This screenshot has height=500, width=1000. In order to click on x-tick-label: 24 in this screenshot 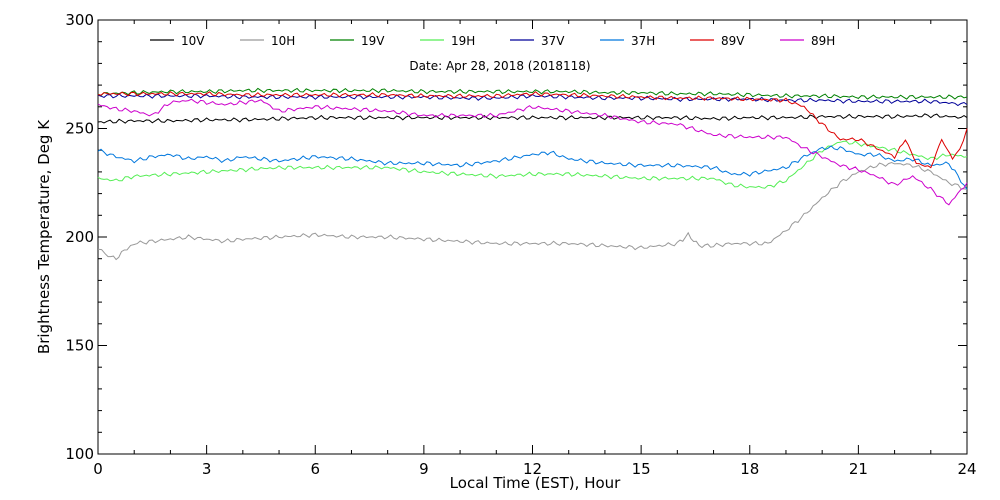, I will do `click(966, 469)`.